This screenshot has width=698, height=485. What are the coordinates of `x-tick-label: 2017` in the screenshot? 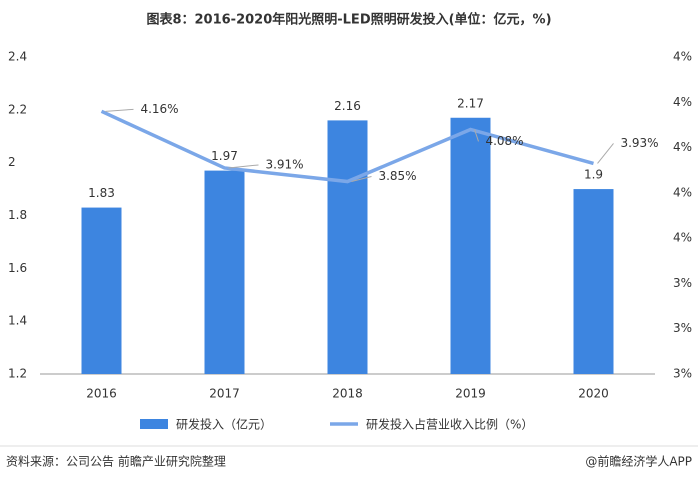 It's located at (224, 394).